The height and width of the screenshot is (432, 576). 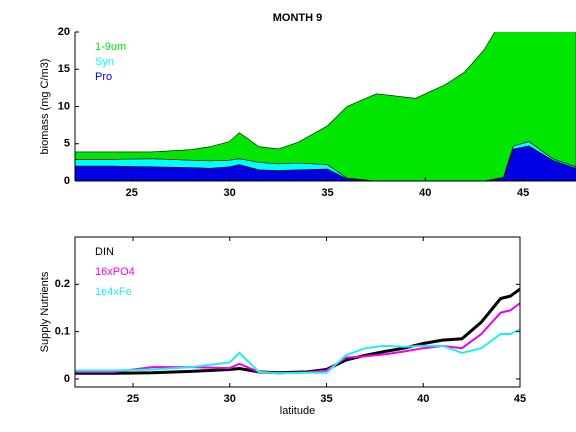 I want to click on y-tick-label: 20, so click(x=64, y=32).